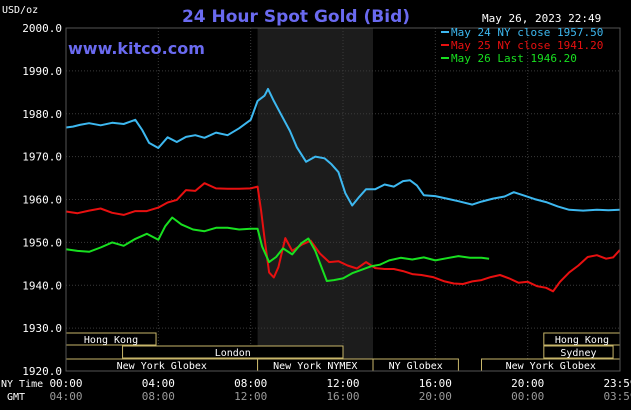  I want to click on x-tick-label-ny: 04:00, so click(158, 383).